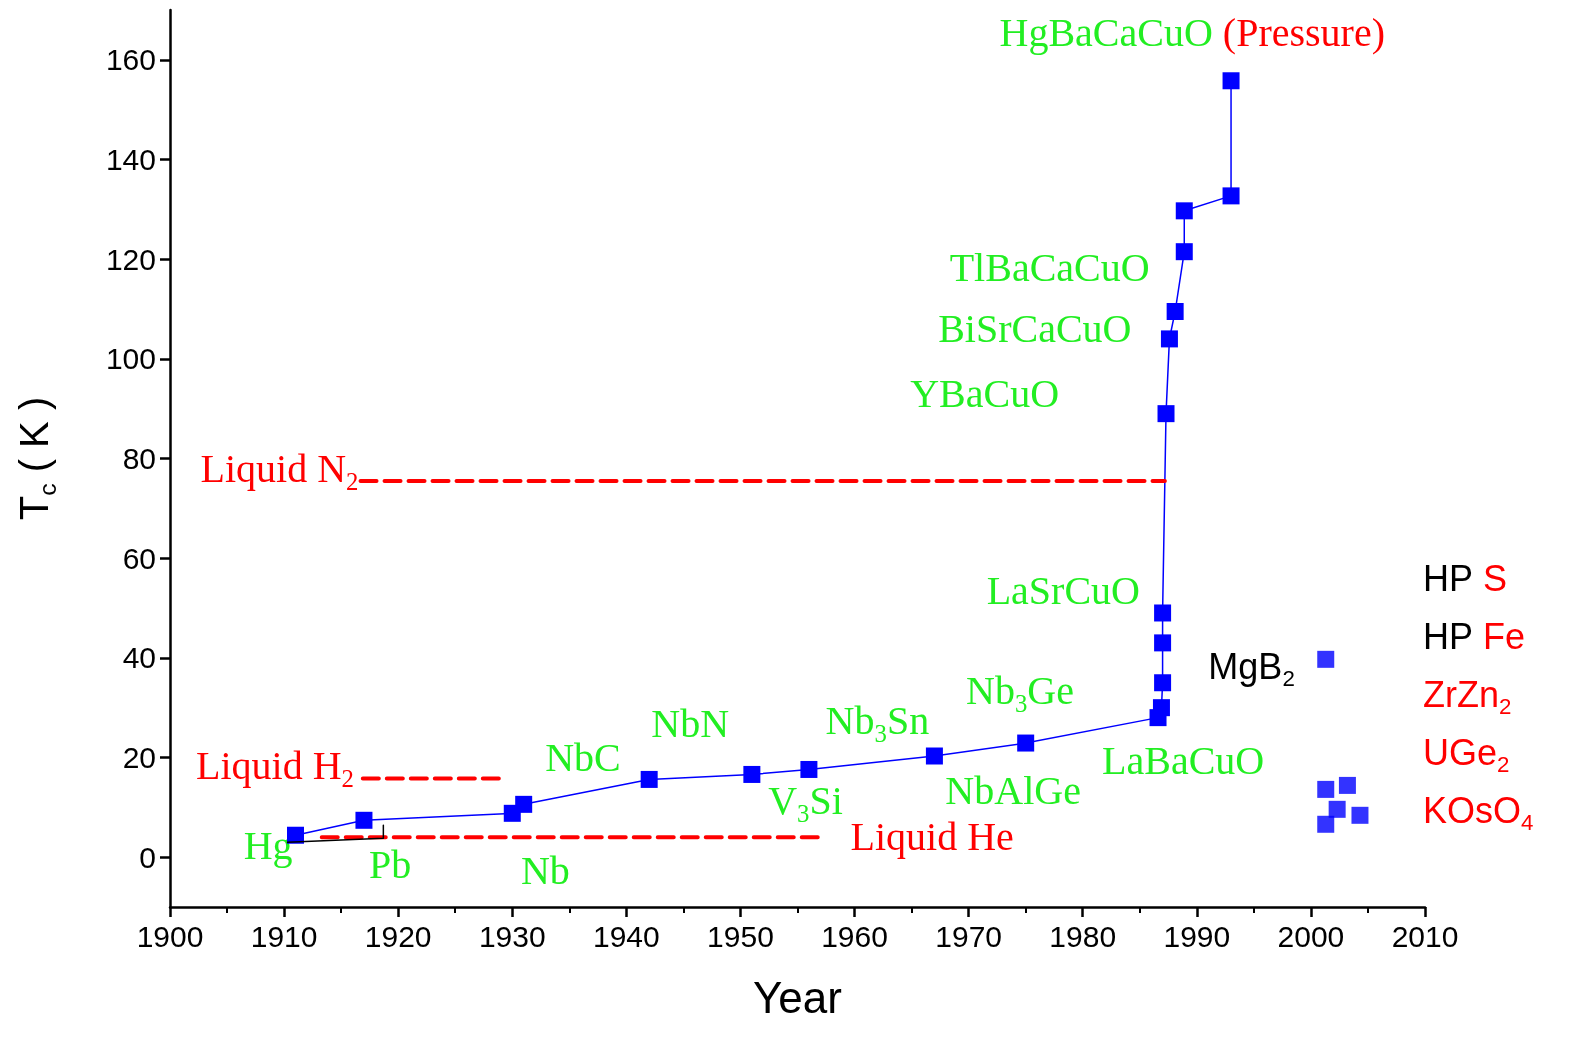 The width and height of the screenshot is (1572, 1041). Describe the element at coordinates (583, 757) in the screenshot. I see `annotation: NbC` at that location.